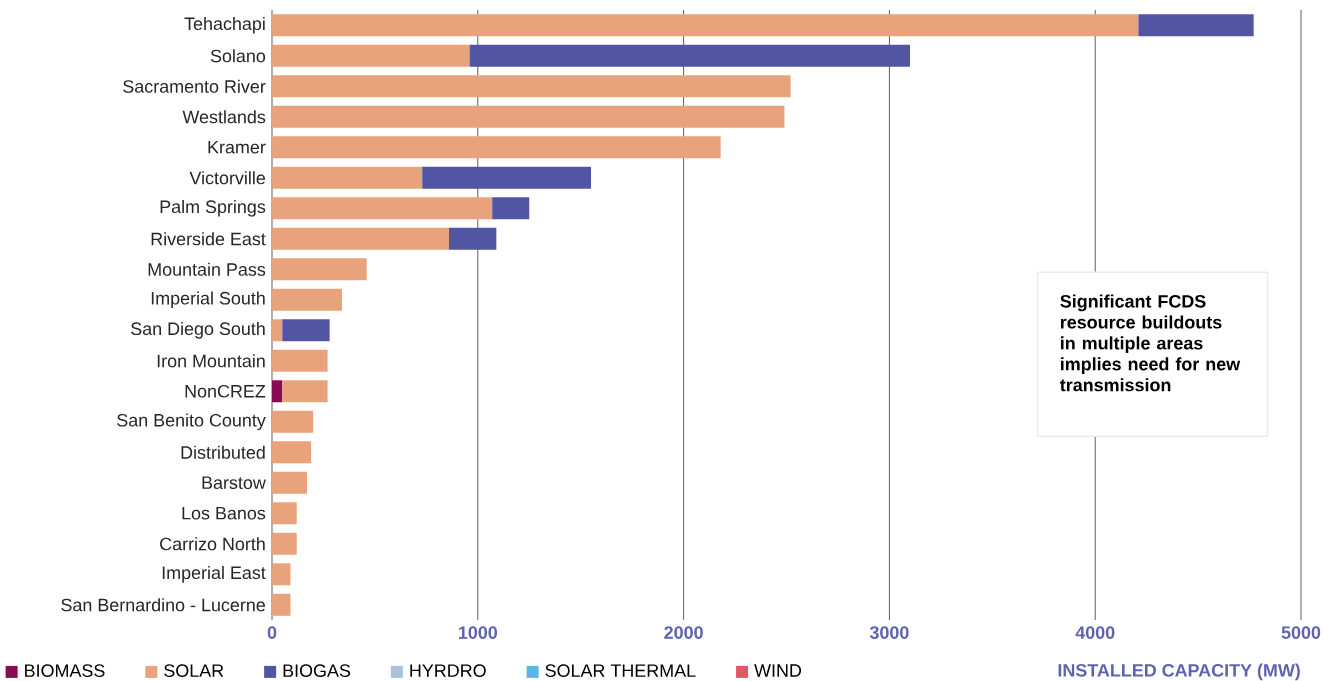 This screenshot has width=1341, height=681. What do you see at coordinates (198, 330) in the screenshot?
I see `y-tick-label: San Diego South` at bounding box center [198, 330].